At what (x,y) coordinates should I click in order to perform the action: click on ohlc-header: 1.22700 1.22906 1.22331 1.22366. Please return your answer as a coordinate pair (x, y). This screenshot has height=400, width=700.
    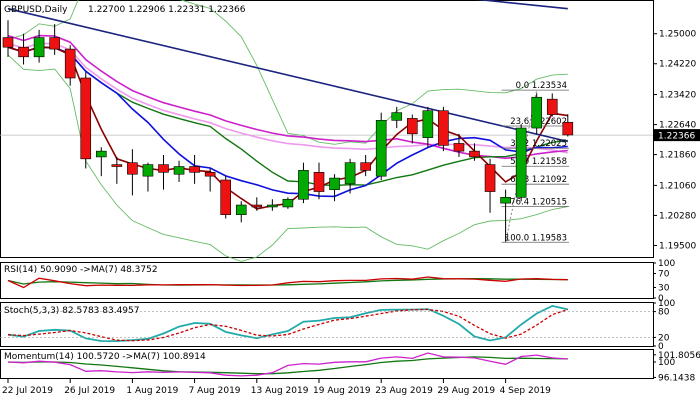
    Looking at the image, I should click on (167, 10).